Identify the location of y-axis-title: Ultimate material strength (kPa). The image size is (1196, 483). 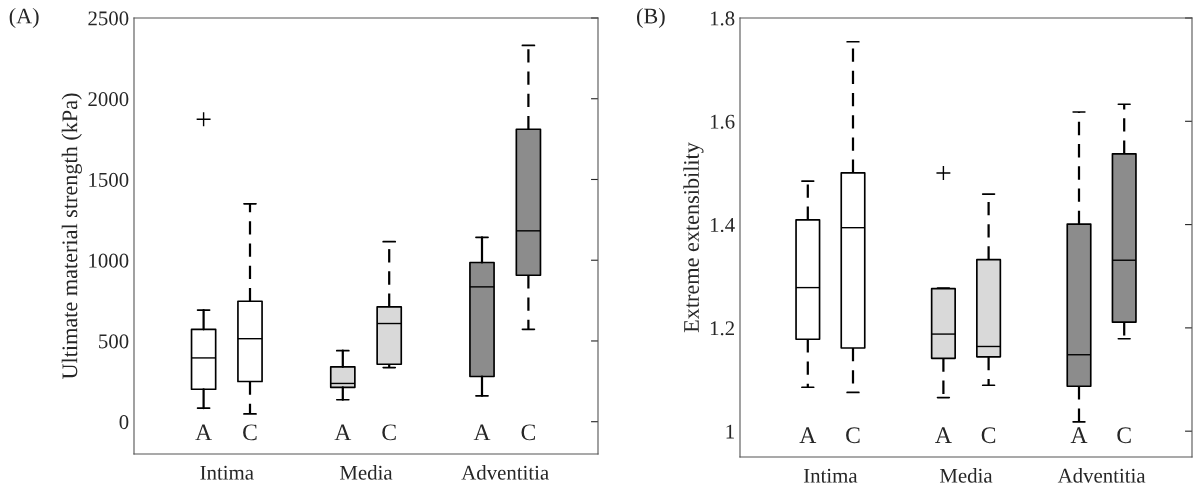
(71, 236).